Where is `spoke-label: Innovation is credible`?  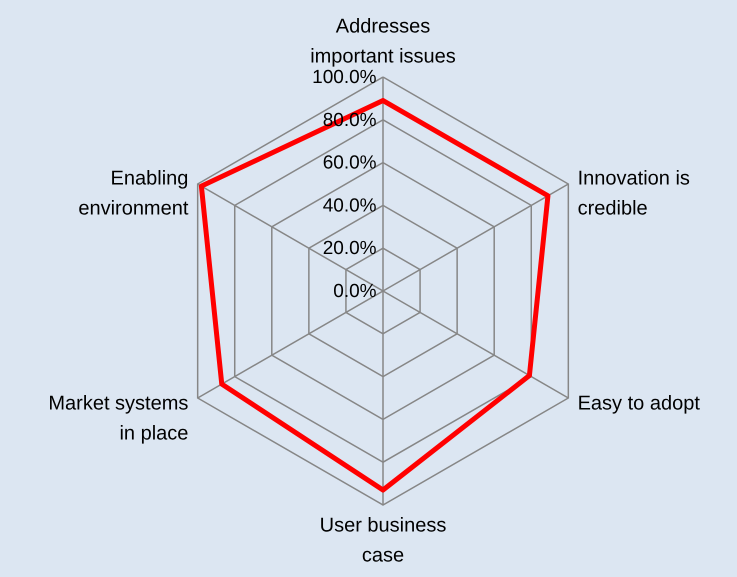 spoke-label: Innovation is credible is located at coordinates (634, 194).